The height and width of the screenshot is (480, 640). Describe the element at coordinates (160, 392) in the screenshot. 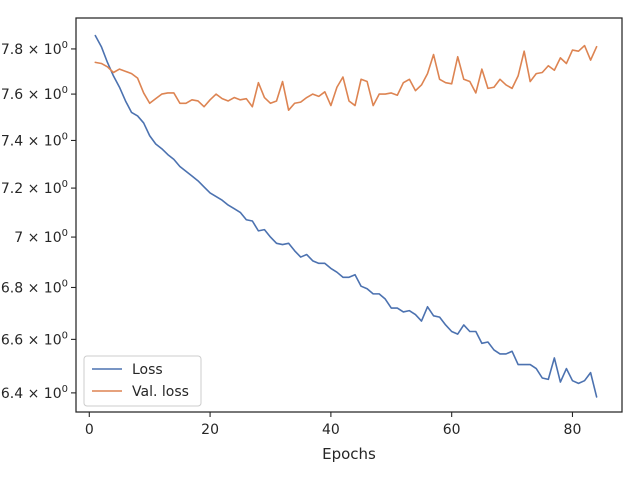

I see `legend-label-val-loss: Val. loss` at that location.